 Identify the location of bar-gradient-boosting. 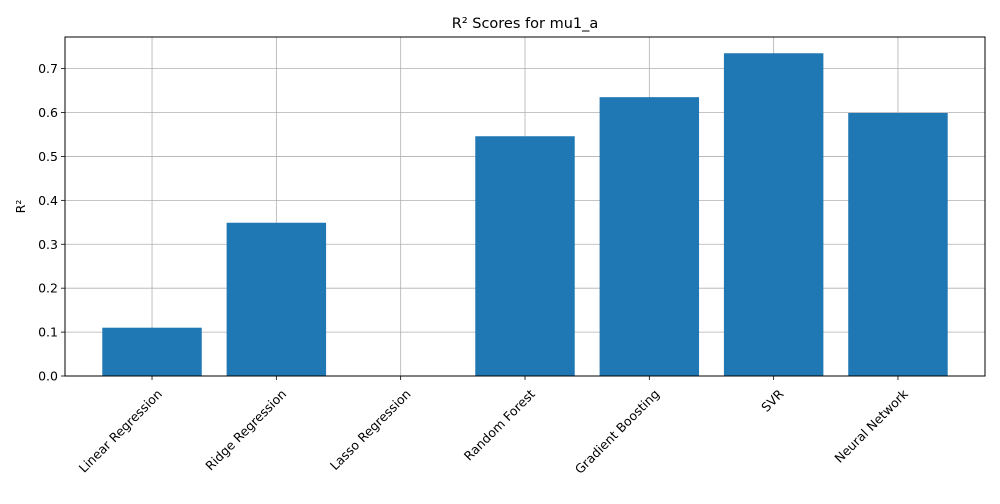
(649, 236).